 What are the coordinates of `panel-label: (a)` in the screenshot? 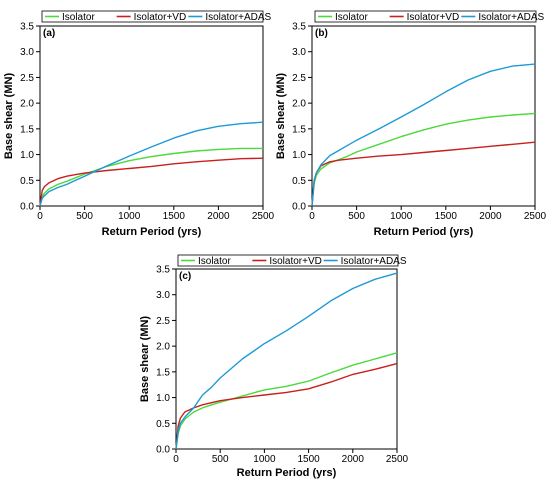 It's located at (49, 33).